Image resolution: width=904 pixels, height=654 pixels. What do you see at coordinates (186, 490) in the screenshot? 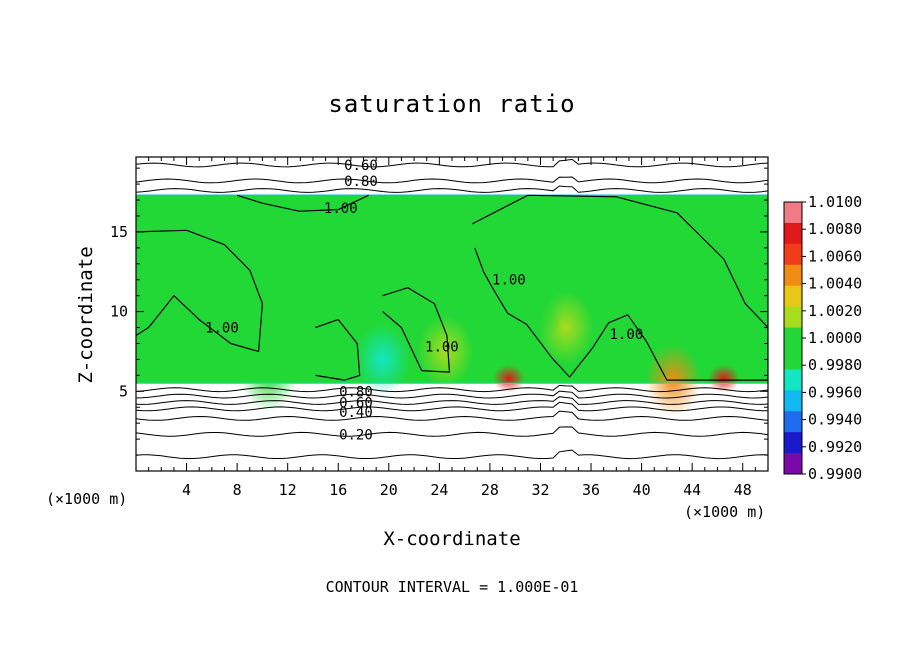
I see `x-tick-label: 4` at bounding box center [186, 490].